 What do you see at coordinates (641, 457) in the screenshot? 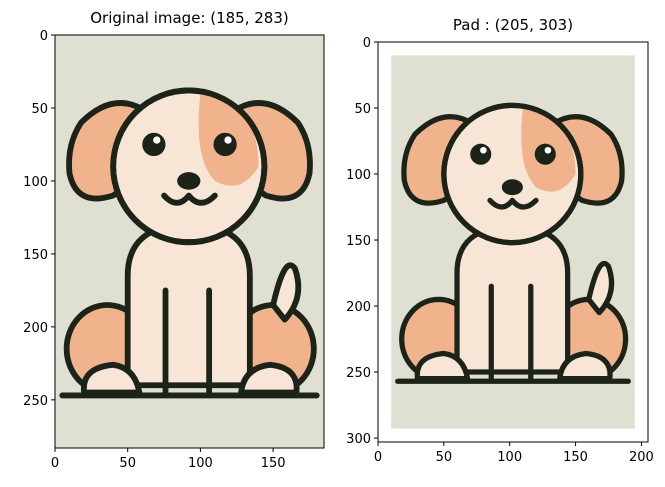
I see `x-tick-label: 200` at bounding box center [641, 457].